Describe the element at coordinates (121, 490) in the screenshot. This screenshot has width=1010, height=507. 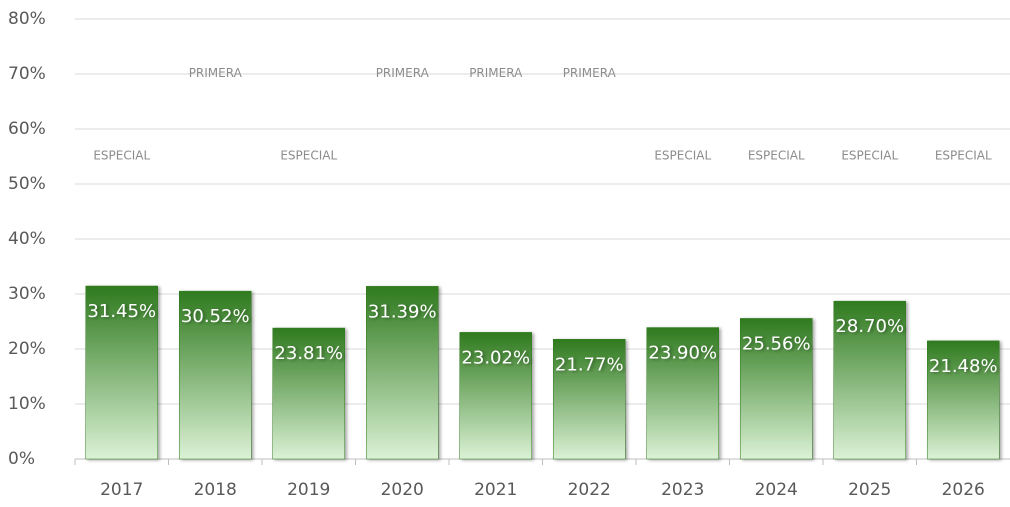
I see `x-tick-label: 2017` at that location.